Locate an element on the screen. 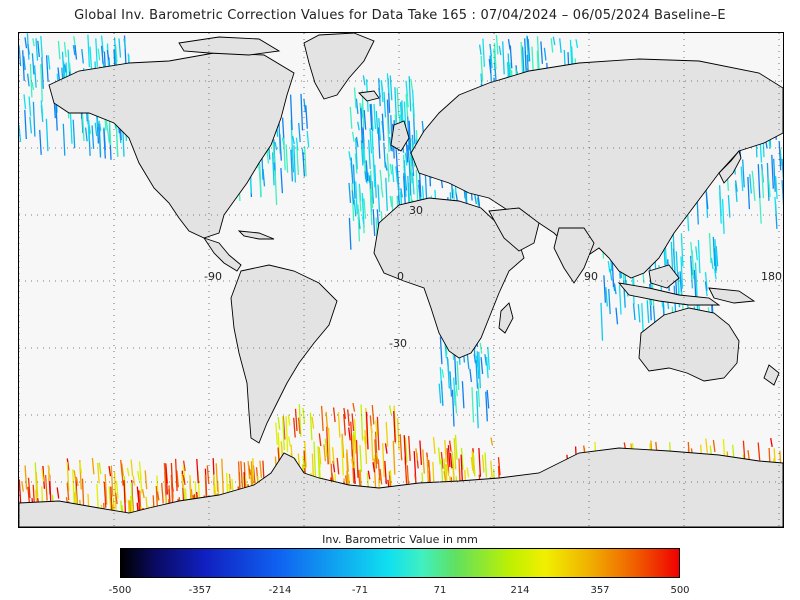 This screenshot has width=800, height=600. australia is located at coordinates (689, 344).